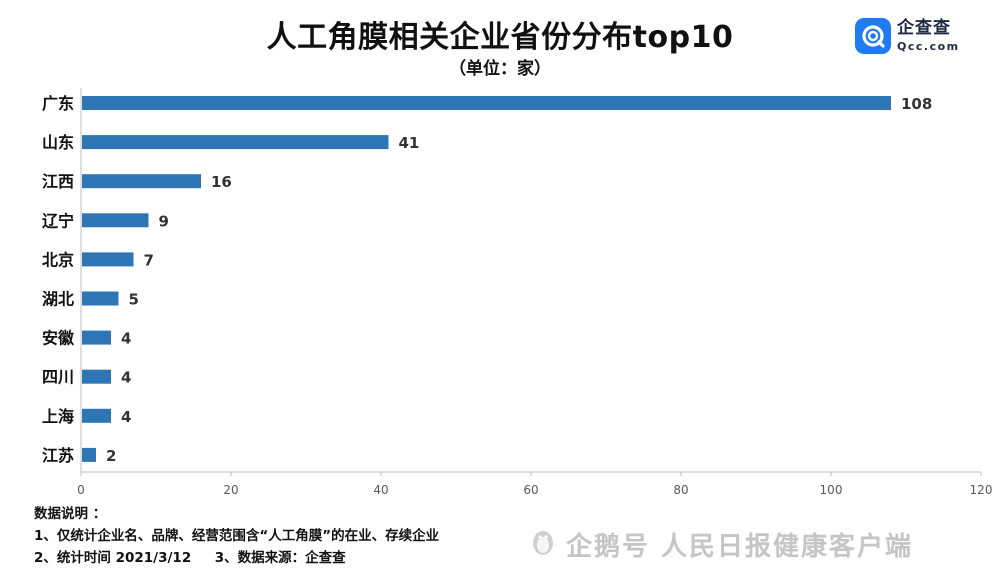  I want to click on data-label: 7, so click(149, 260).